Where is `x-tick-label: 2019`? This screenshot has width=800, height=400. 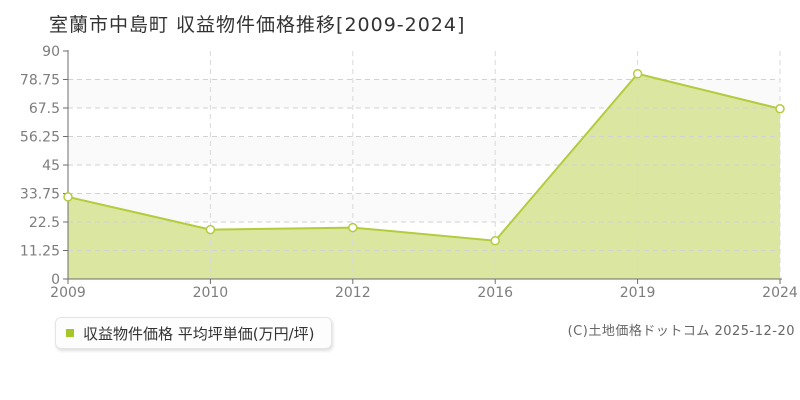 x-tick-label: 2019 is located at coordinates (638, 293).